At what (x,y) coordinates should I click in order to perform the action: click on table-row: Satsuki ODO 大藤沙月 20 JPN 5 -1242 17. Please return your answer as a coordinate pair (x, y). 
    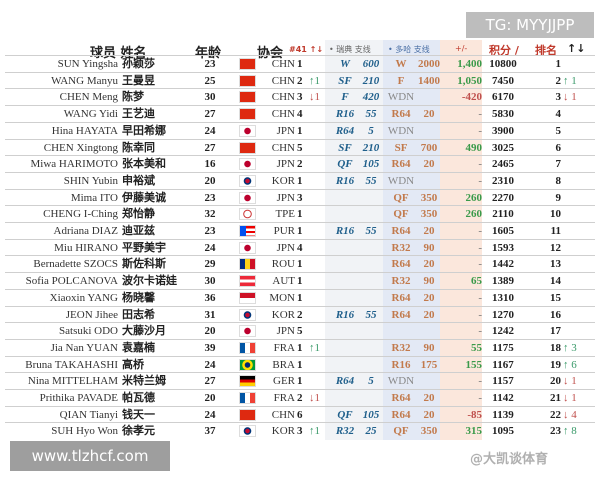
    Looking at the image, I should click on (300, 330).